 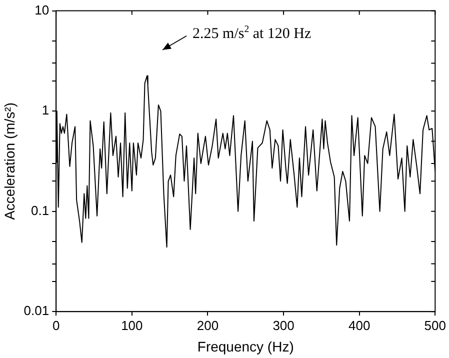 I want to click on y-tick-label: 0.1, so click(x=40, y=210).